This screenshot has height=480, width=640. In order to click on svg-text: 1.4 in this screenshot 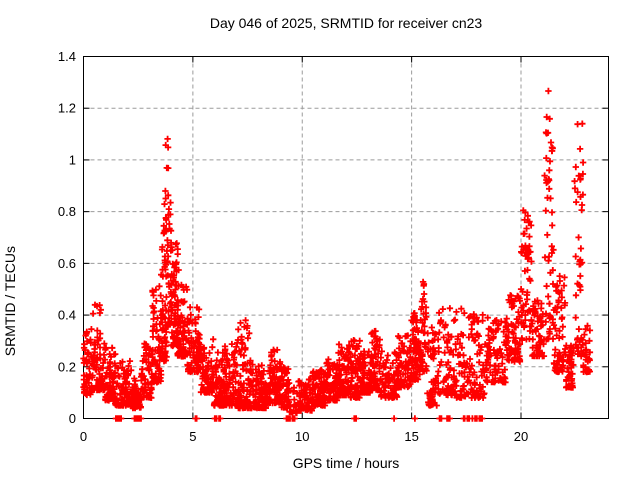, I will do `click(67, 56)`.